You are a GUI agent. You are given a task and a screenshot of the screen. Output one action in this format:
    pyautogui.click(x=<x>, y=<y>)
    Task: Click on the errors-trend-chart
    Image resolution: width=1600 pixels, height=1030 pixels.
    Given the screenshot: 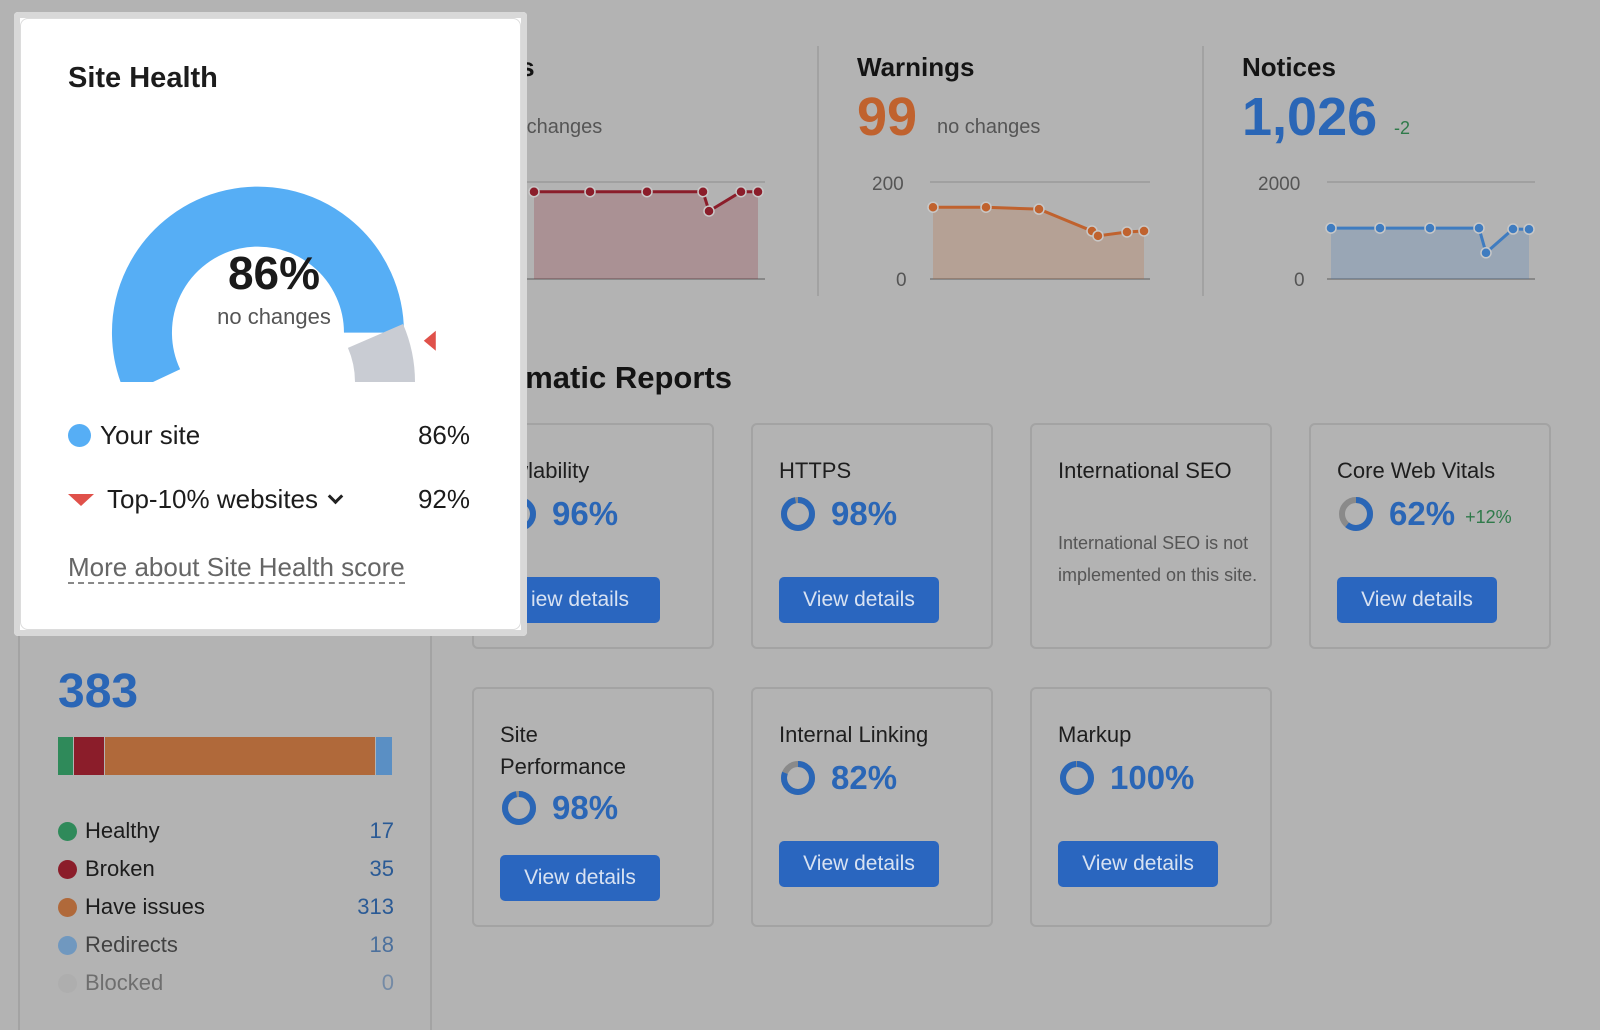 What is the action you would take?
    pyautogui.click(x=642, y=230)
    